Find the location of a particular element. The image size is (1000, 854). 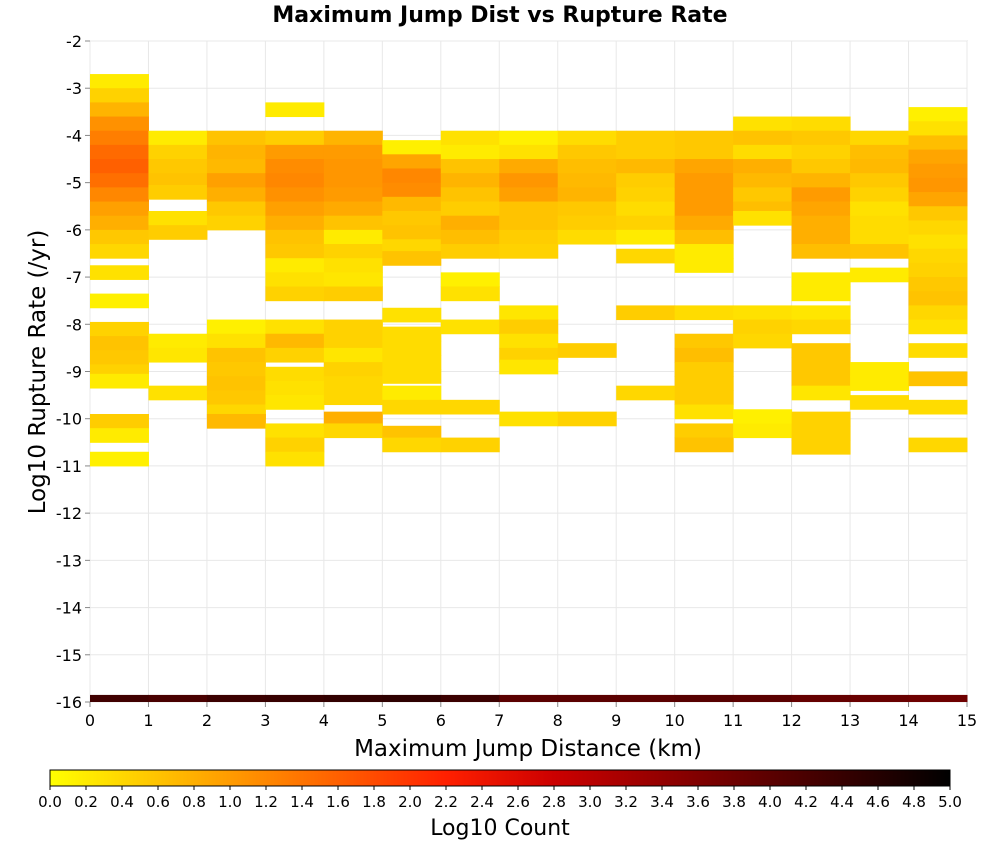

x-tick-label: 1 is located at coordinates (148, 720).